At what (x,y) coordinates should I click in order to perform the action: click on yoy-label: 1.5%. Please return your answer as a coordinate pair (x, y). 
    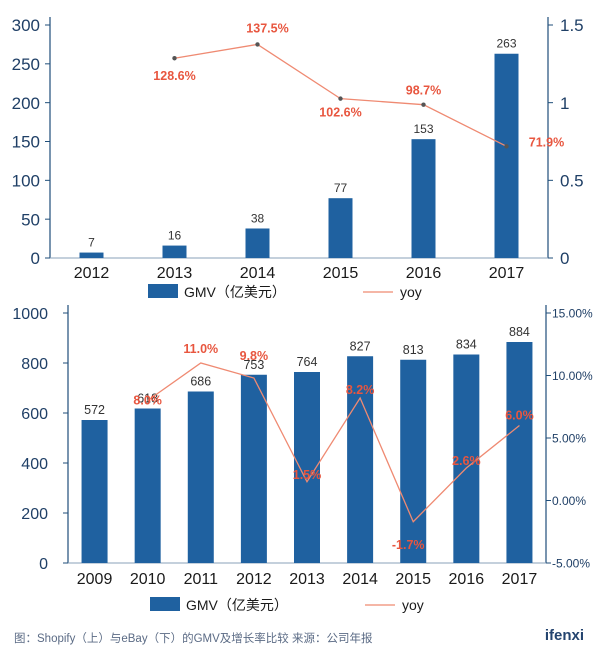
    Looking at the image, I should click on (307, 475).